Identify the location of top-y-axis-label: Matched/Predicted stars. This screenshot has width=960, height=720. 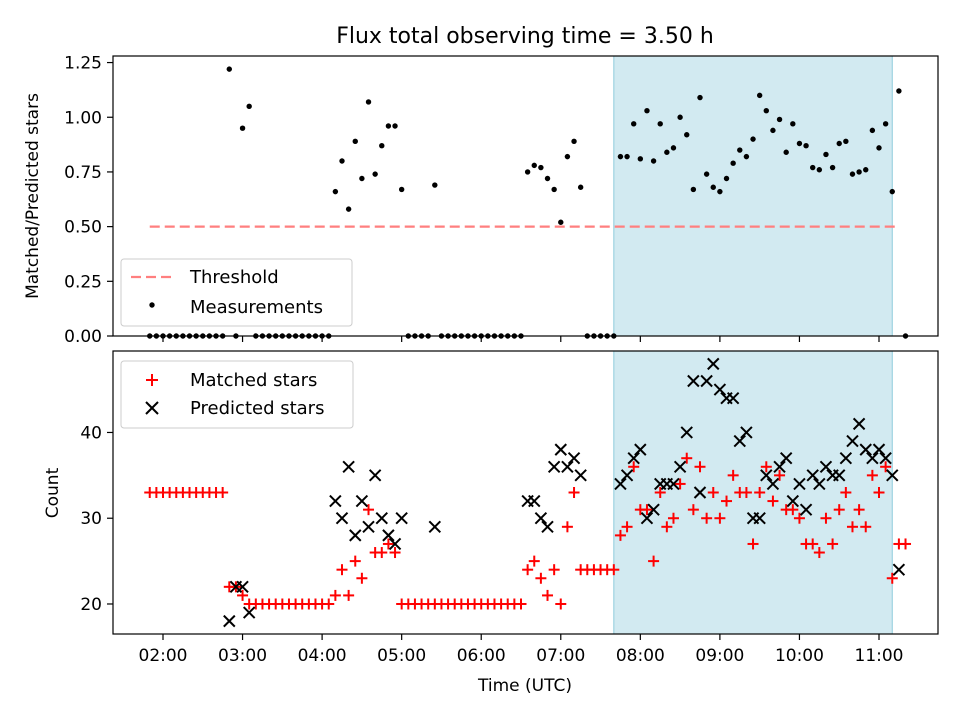
(33, 196).